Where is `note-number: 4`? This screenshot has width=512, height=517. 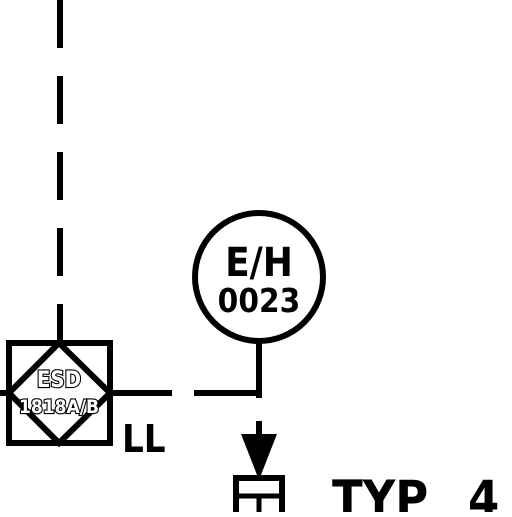
note-number: 4 is located at coordinates (483, 491).